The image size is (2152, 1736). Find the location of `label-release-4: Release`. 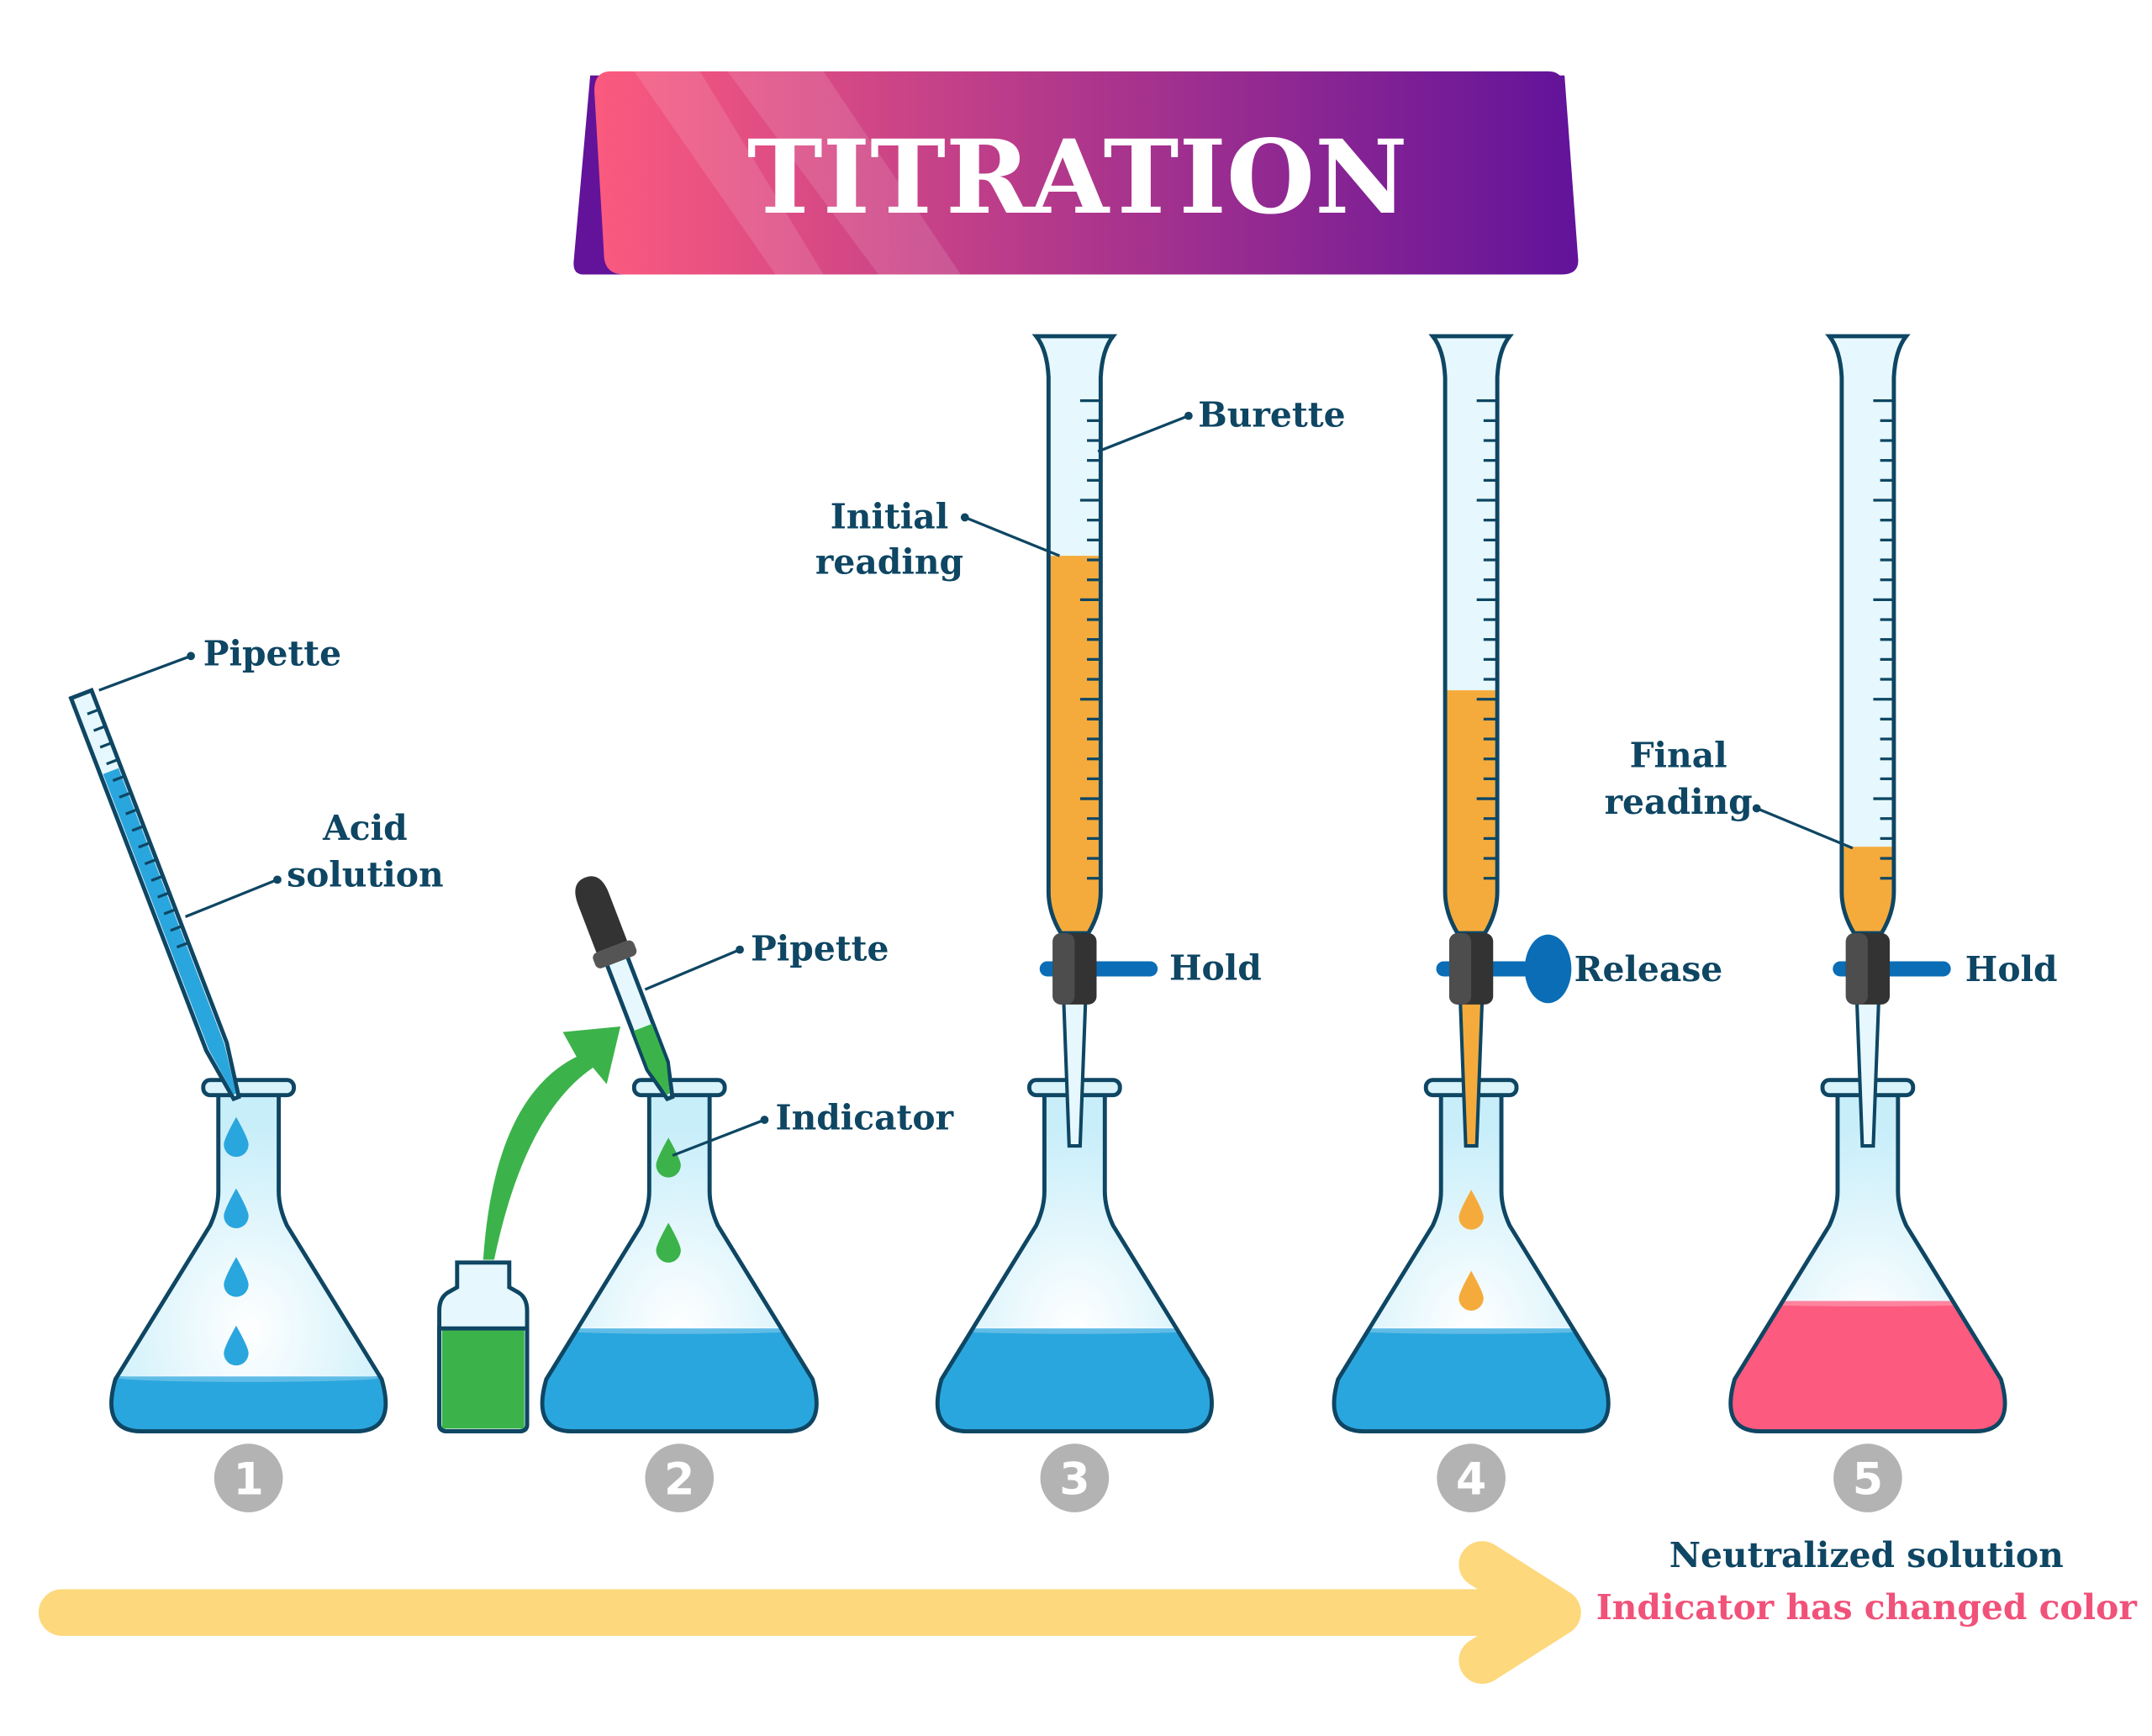

label-release-4: Release is located at coordinates (1648, 969).